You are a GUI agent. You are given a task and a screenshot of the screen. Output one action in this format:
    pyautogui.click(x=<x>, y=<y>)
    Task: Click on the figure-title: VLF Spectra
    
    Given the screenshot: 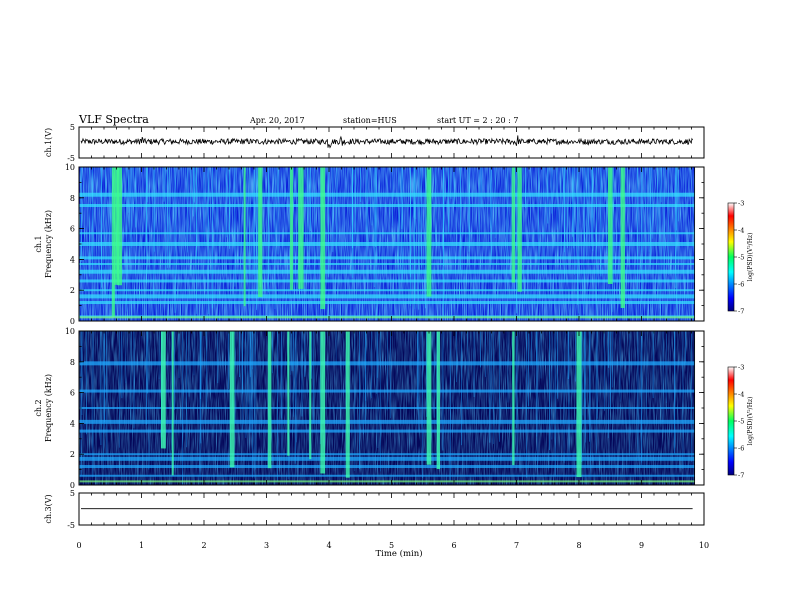 What is the action you would take?
    pyautogui.click(x=113, y=119)
    